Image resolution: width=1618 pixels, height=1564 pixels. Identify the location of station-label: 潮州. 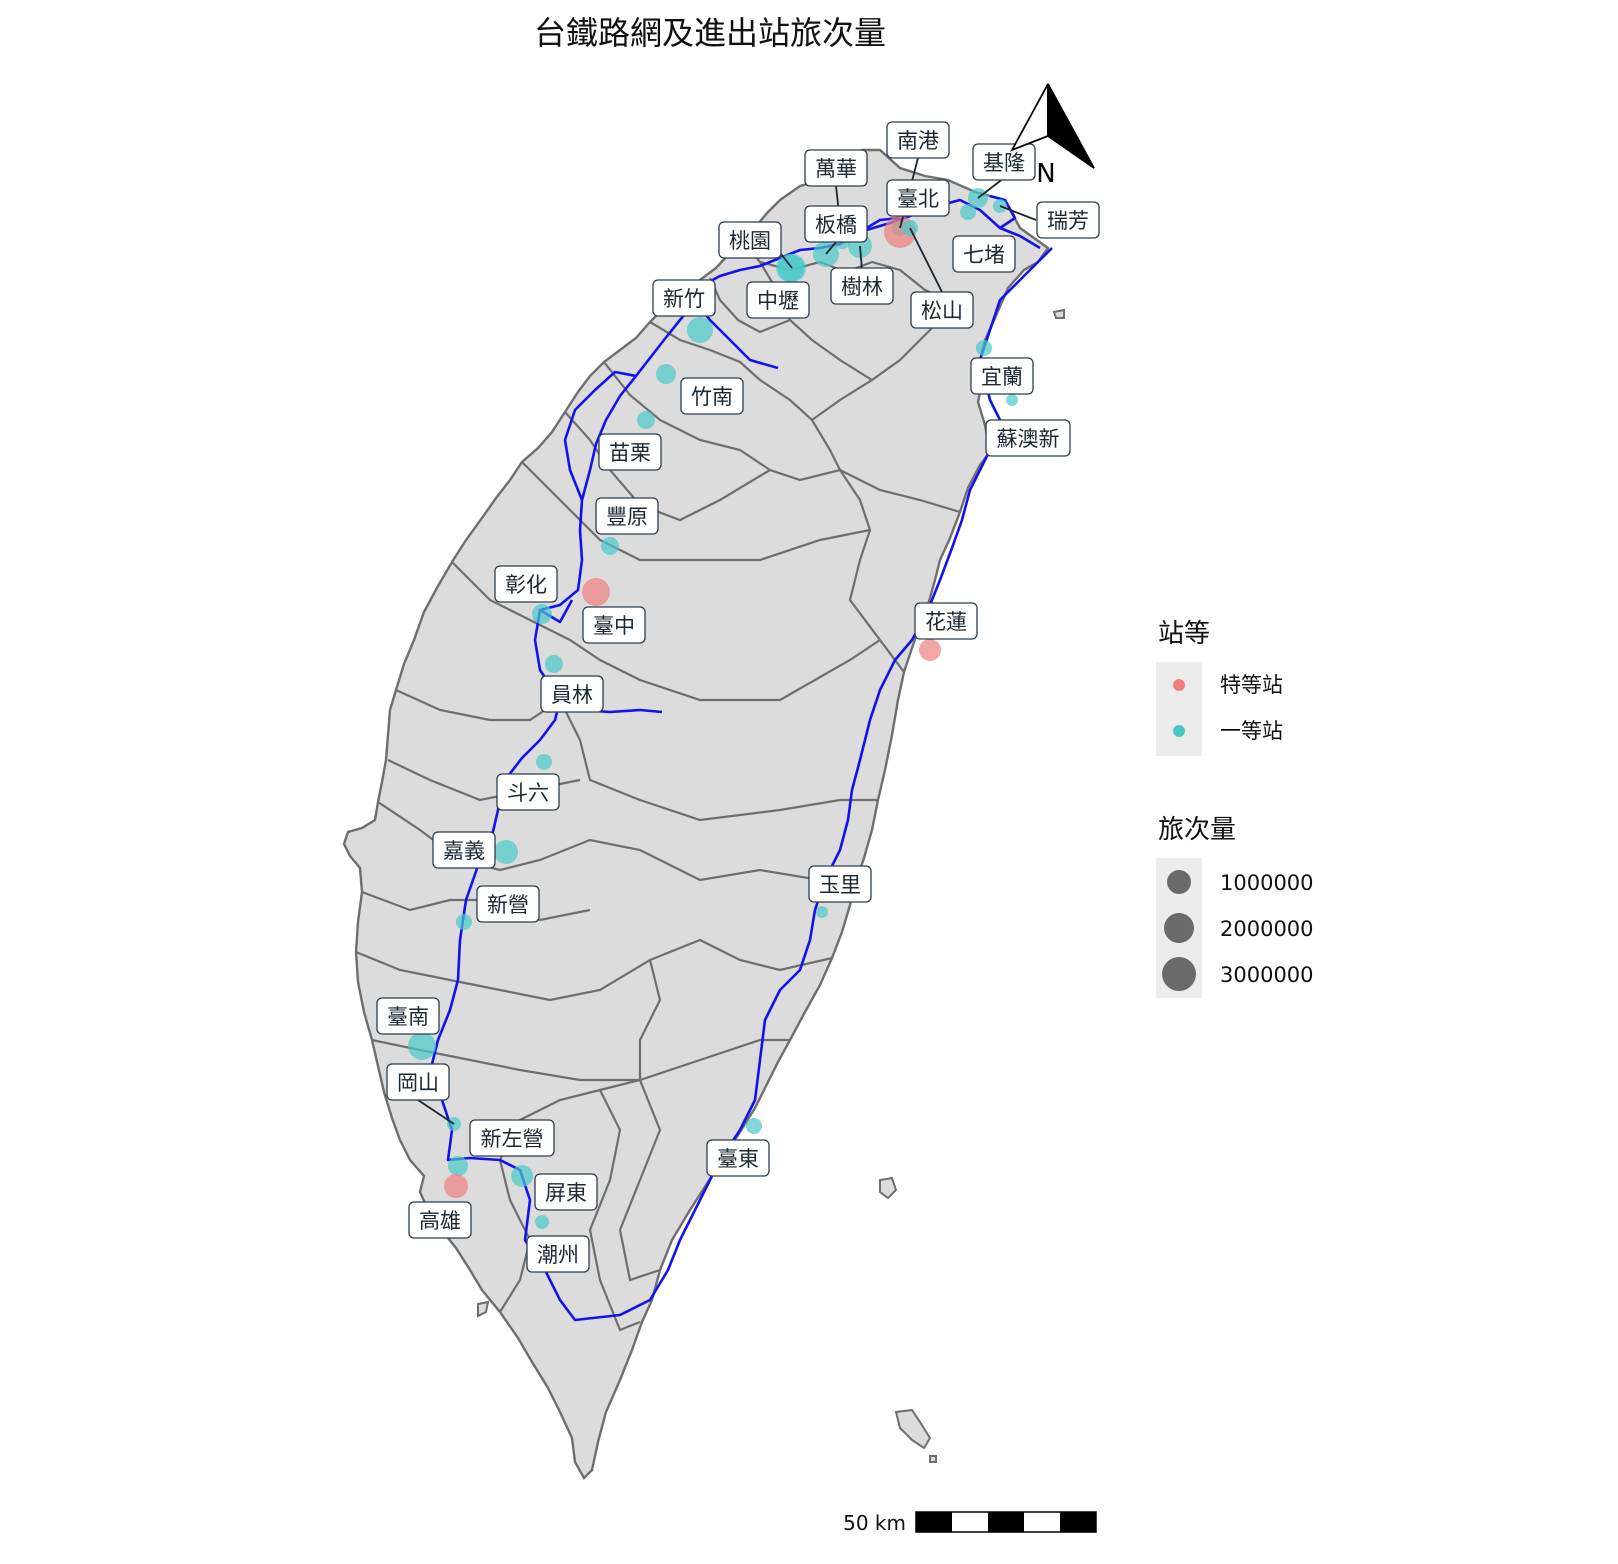
(558, 1254).